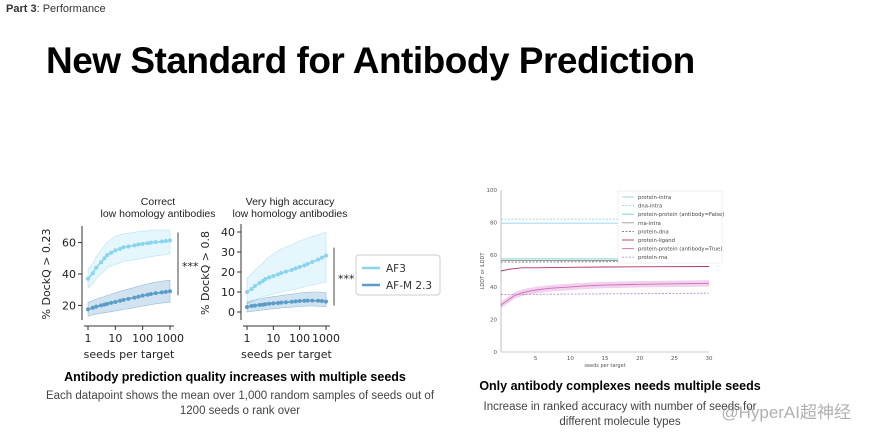  I want to click on chart1-title-line1: Correct, so click(158, 202).